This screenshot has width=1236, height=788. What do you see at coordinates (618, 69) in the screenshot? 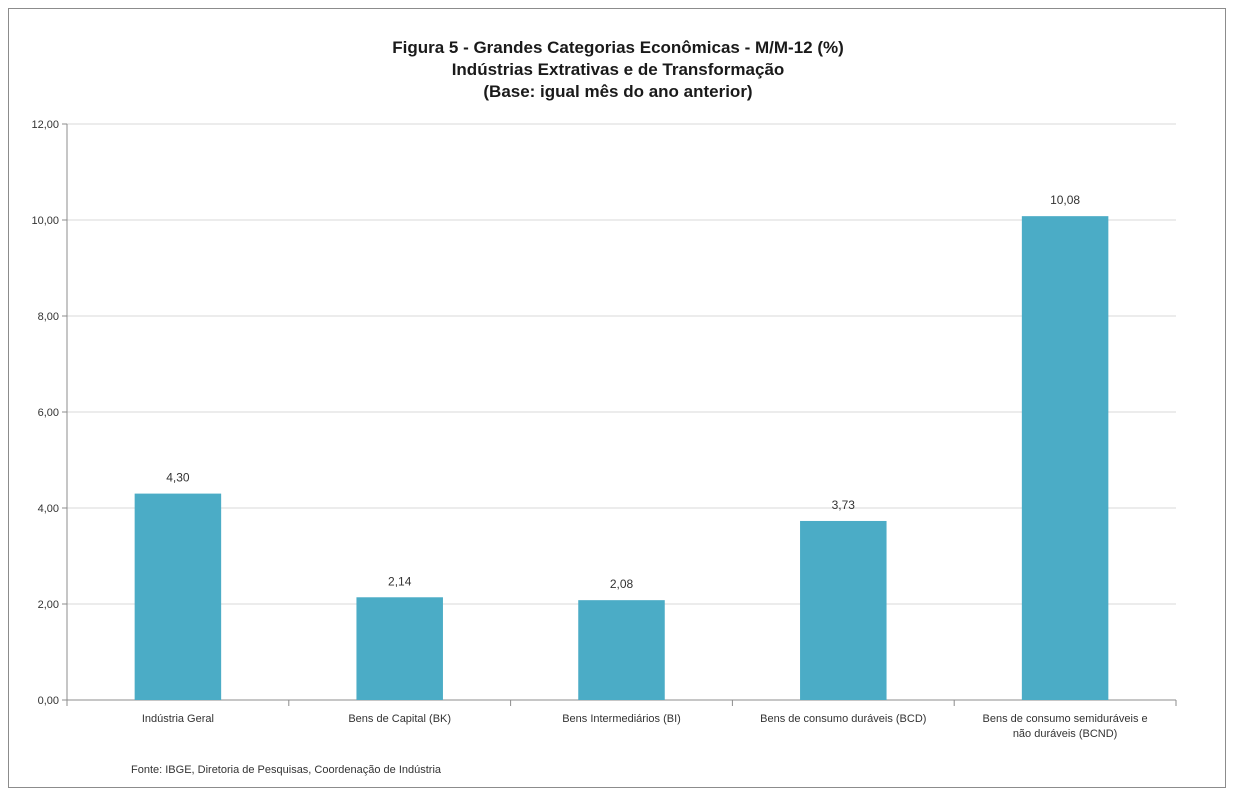
I see `chart-title-line-2: Indústrias Extrativas e de Transformação` at bounding box center [618, 69].